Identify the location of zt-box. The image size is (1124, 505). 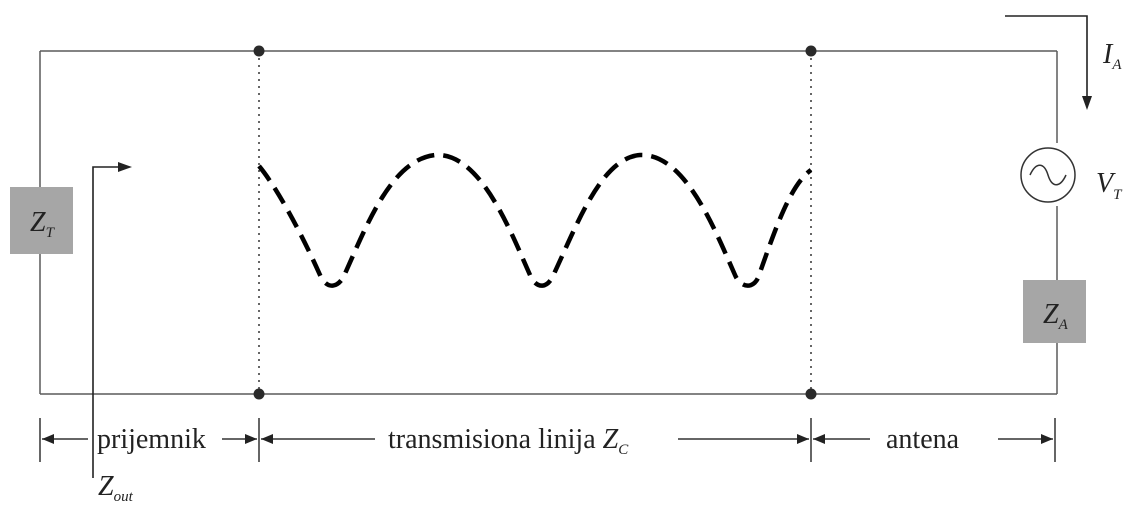
(41, 220).